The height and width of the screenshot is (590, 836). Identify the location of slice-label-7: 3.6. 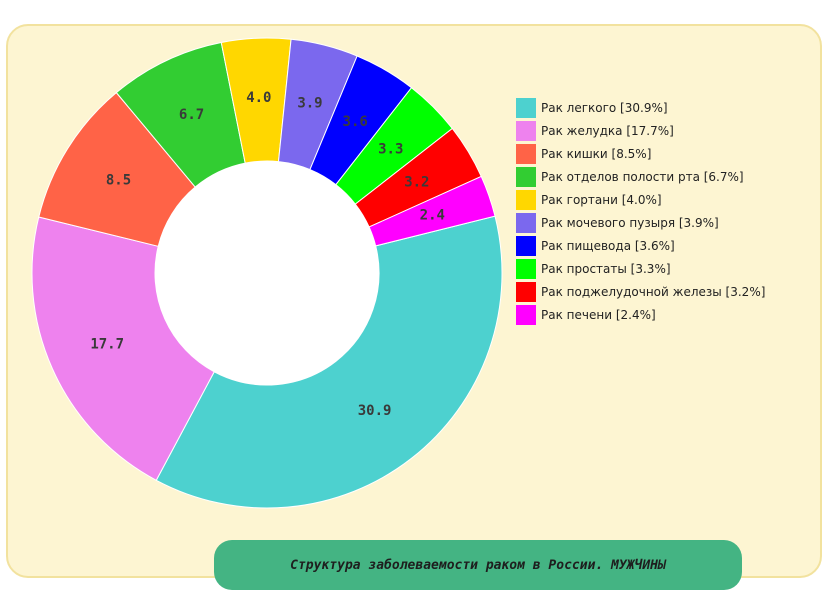
(355, 122).